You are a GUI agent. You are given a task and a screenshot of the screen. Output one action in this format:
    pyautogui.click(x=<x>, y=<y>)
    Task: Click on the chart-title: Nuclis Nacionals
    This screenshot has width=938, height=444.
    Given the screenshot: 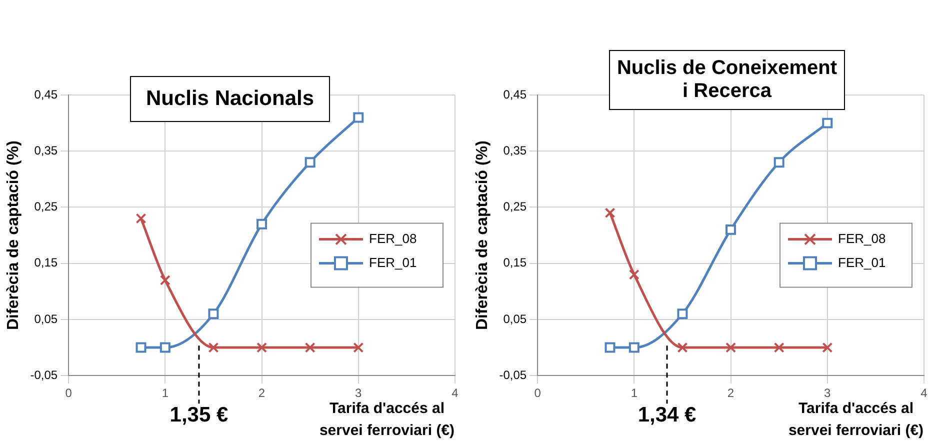 What is the action you would take?
    pyautogui.click(x=230, y=99)
    